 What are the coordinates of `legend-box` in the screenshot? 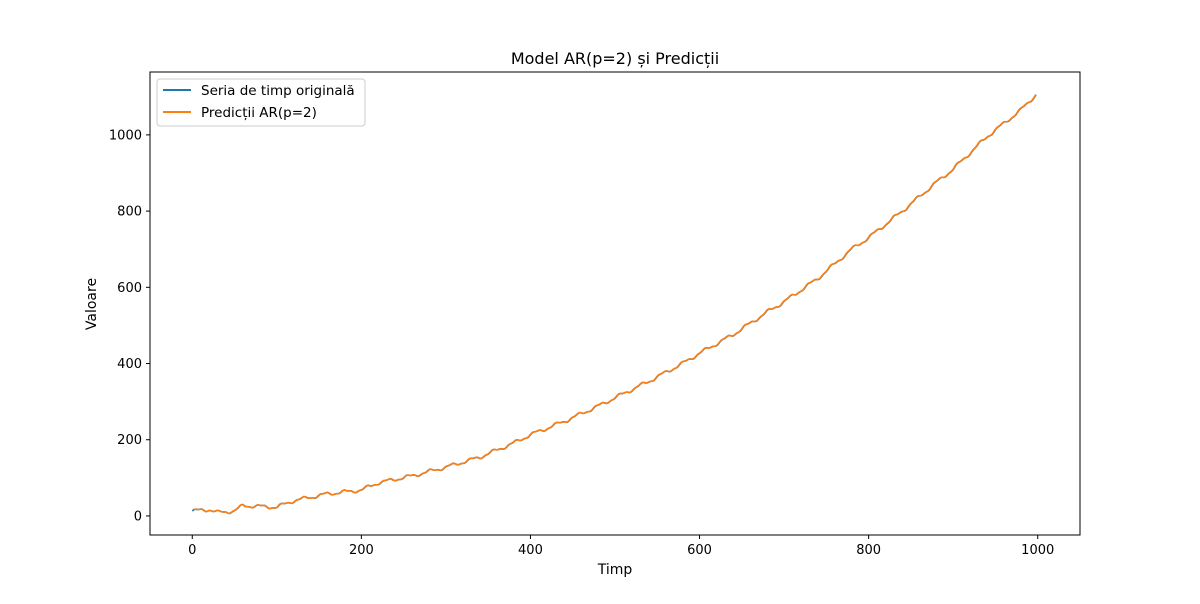 It's located at (261, 102).